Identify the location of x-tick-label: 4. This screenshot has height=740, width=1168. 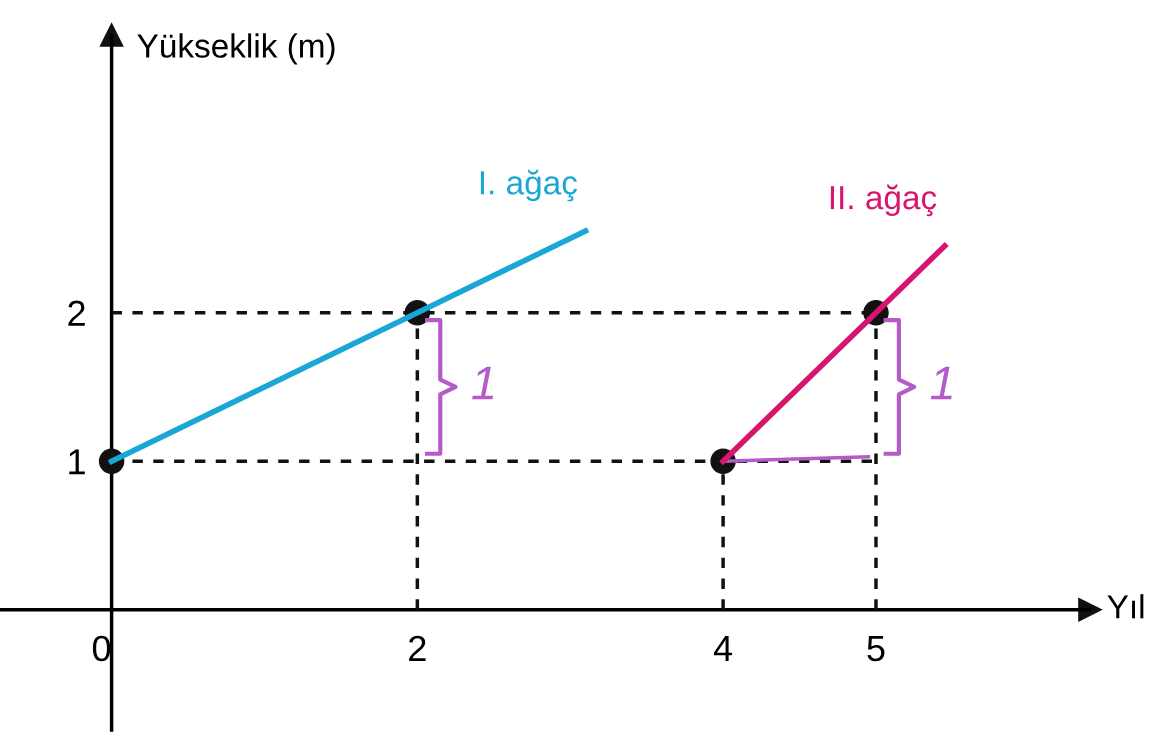
(723, 648).